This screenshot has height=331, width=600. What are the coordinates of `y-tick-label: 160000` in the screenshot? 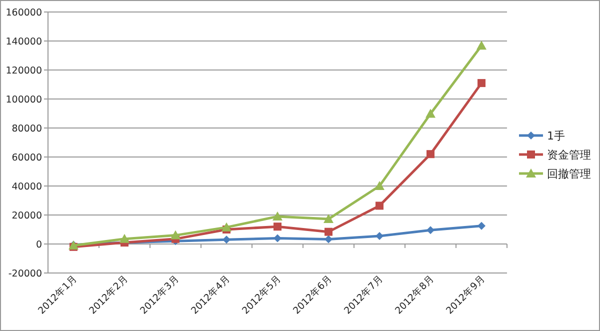 It's located at (24, 12).